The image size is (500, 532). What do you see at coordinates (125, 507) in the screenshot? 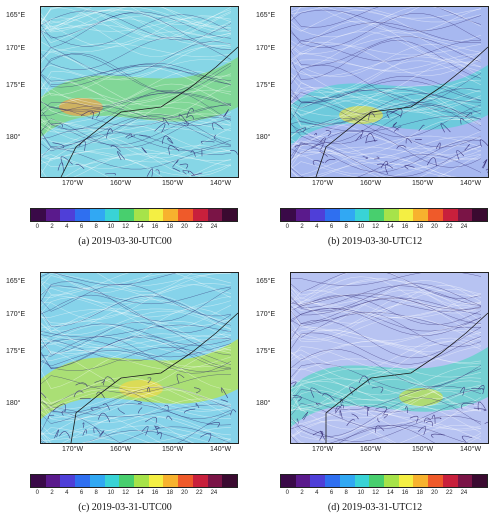
I see `panel-caption: (c) 2019-03-31-UTC00` at bounding box center [125, 507].